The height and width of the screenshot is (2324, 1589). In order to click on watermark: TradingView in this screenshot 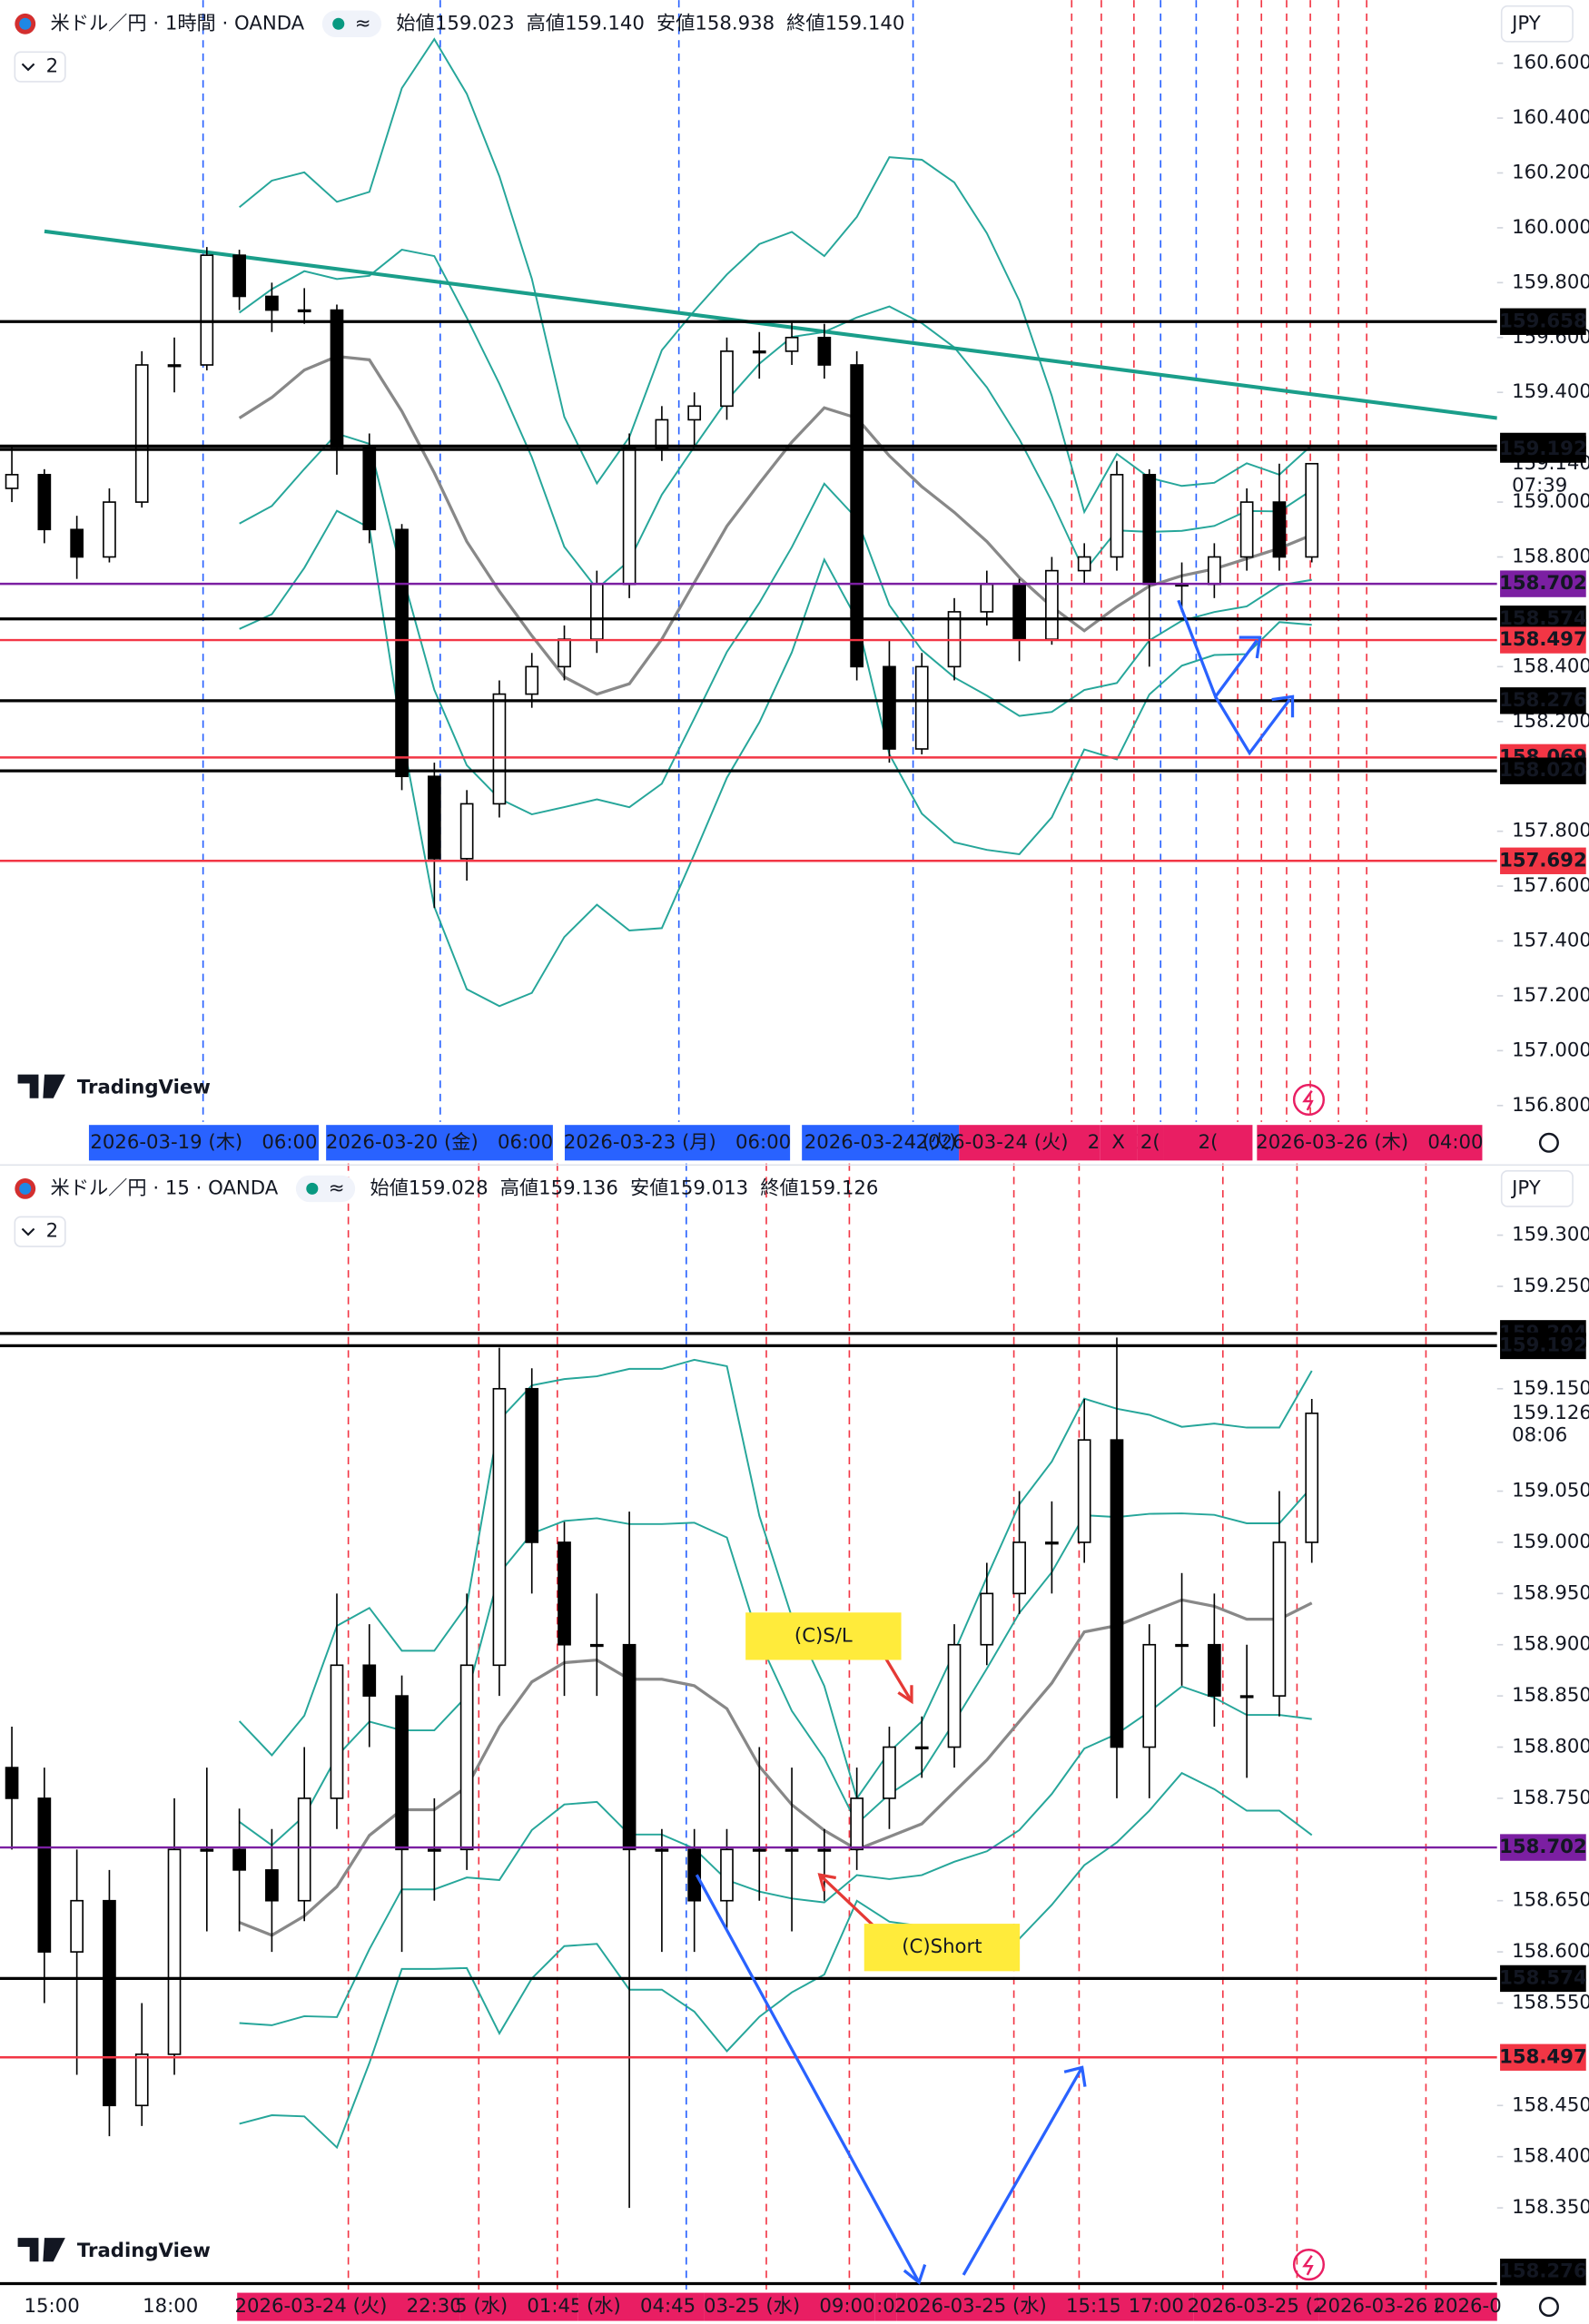, I will do `click(144, 1087)`.